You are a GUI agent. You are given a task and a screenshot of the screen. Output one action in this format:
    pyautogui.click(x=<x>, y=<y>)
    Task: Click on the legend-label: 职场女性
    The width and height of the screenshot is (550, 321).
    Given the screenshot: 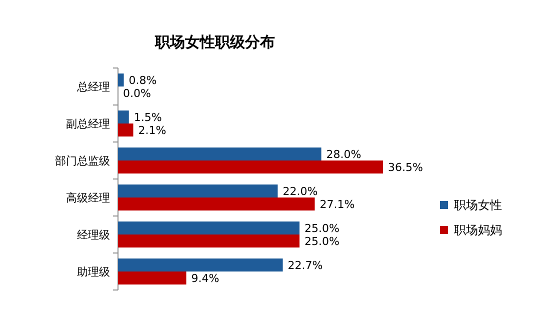 What is the action you would take?
    pyautogui.click(x=478, y=205)
    